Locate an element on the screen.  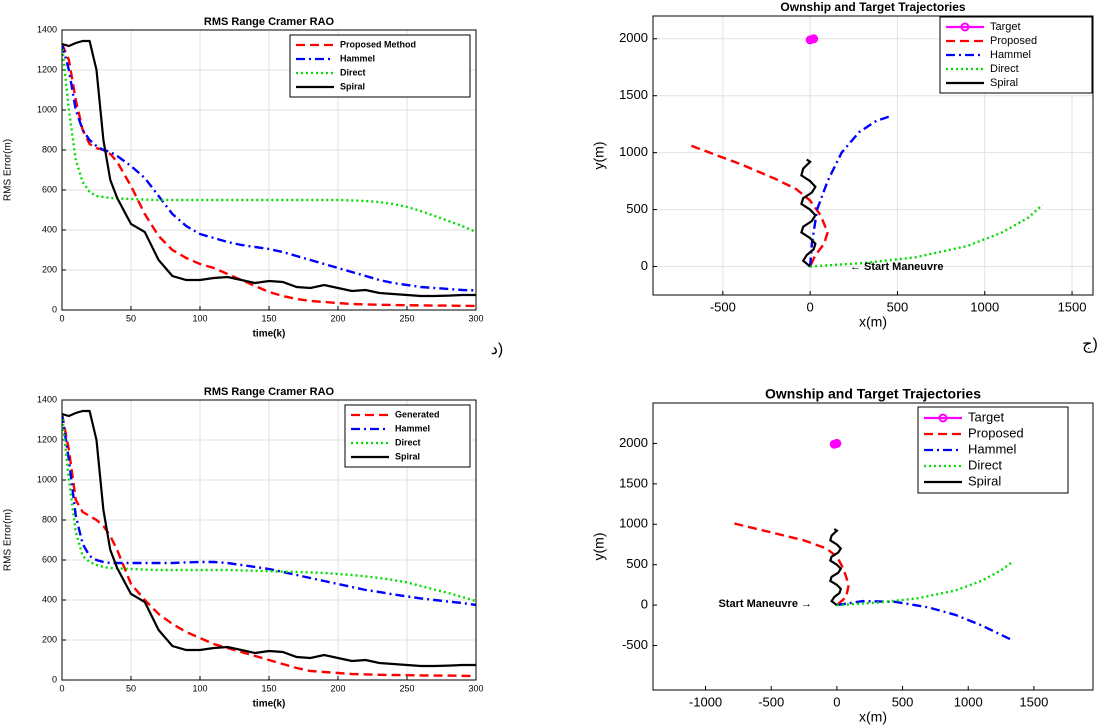
x-tick-label: -1000 is located at coordinates (705, 701).